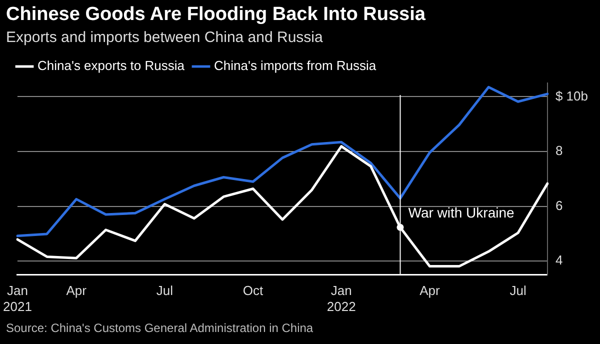 Image resolution: width=600 pixels, height=344 pixels. I want to click on source-note: Source: China's Customs General Administration in China, so click(160, 328).